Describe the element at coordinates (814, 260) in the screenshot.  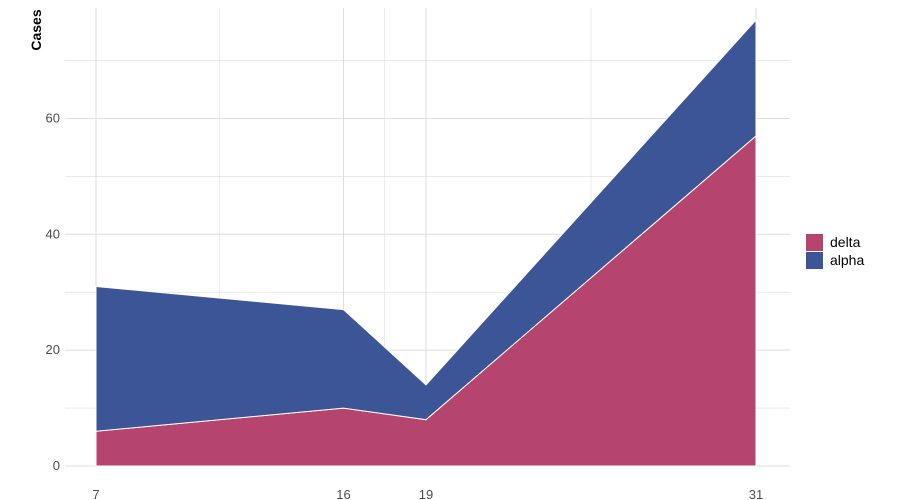
I see `legend-key-alpha` at that location.